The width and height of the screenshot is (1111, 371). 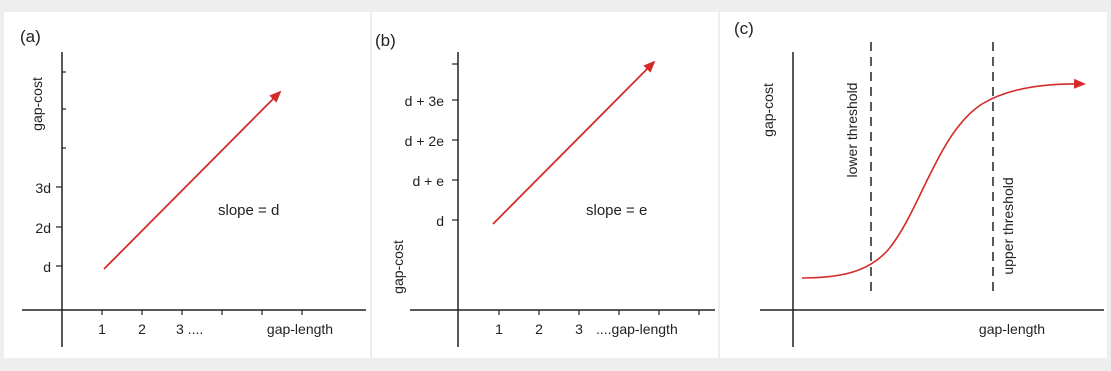 I want to click on y-tick-label: 2d, so click(x=43, y=228).